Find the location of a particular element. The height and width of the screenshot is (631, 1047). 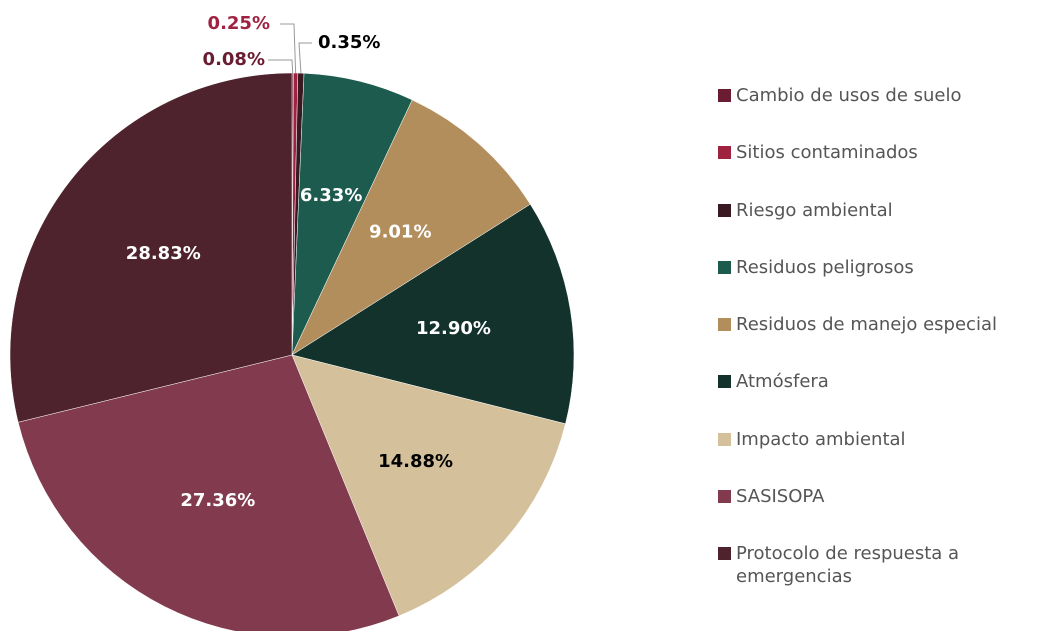

data-label: 12.90% is located at coordinates (453, 328).